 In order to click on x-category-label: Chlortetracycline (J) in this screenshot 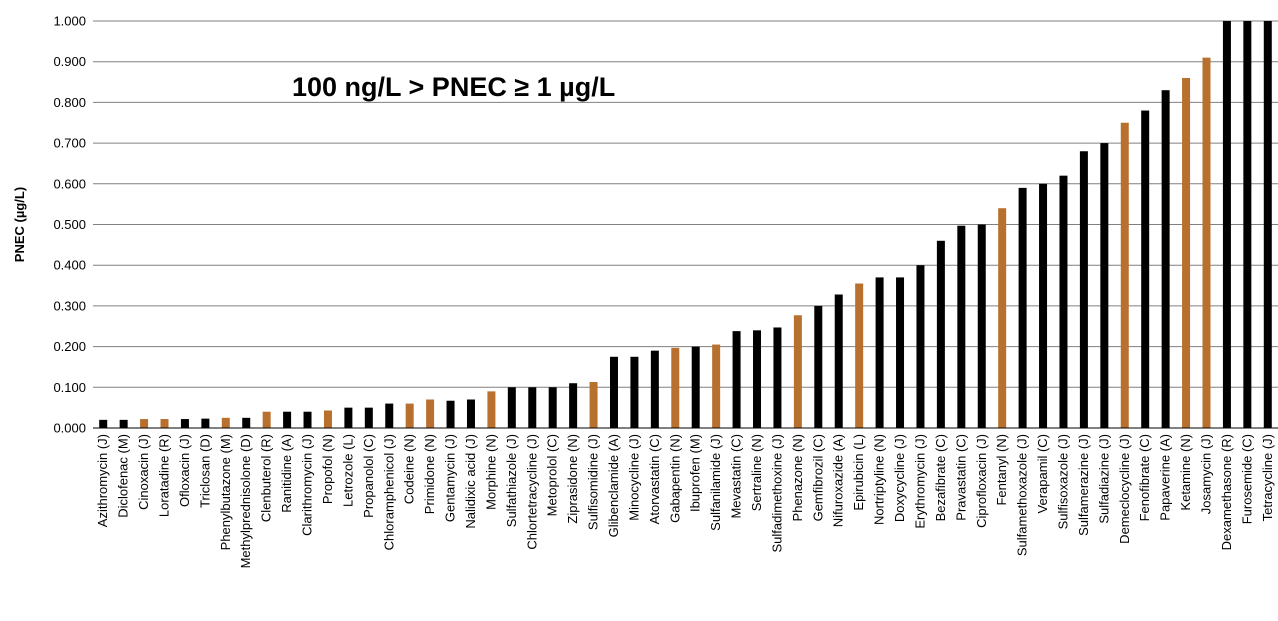, I will do `click(531, 492)`.